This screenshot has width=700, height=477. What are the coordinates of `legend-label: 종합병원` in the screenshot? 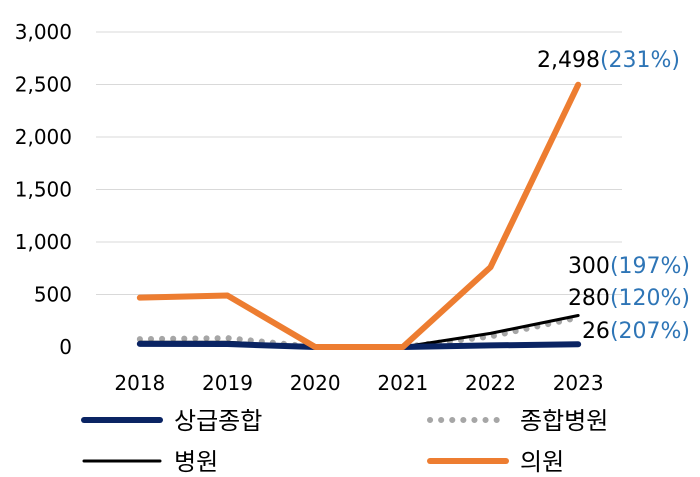 It's located at (564, 421).